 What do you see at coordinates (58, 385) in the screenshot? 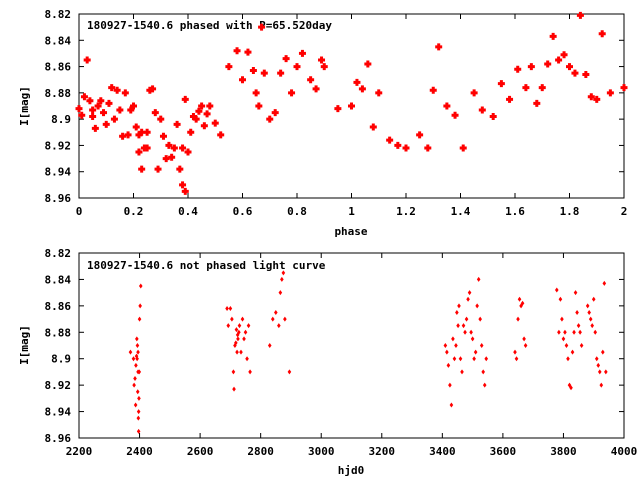
I see `y-tick-label: 8.92` at bounding box center [58, 385].